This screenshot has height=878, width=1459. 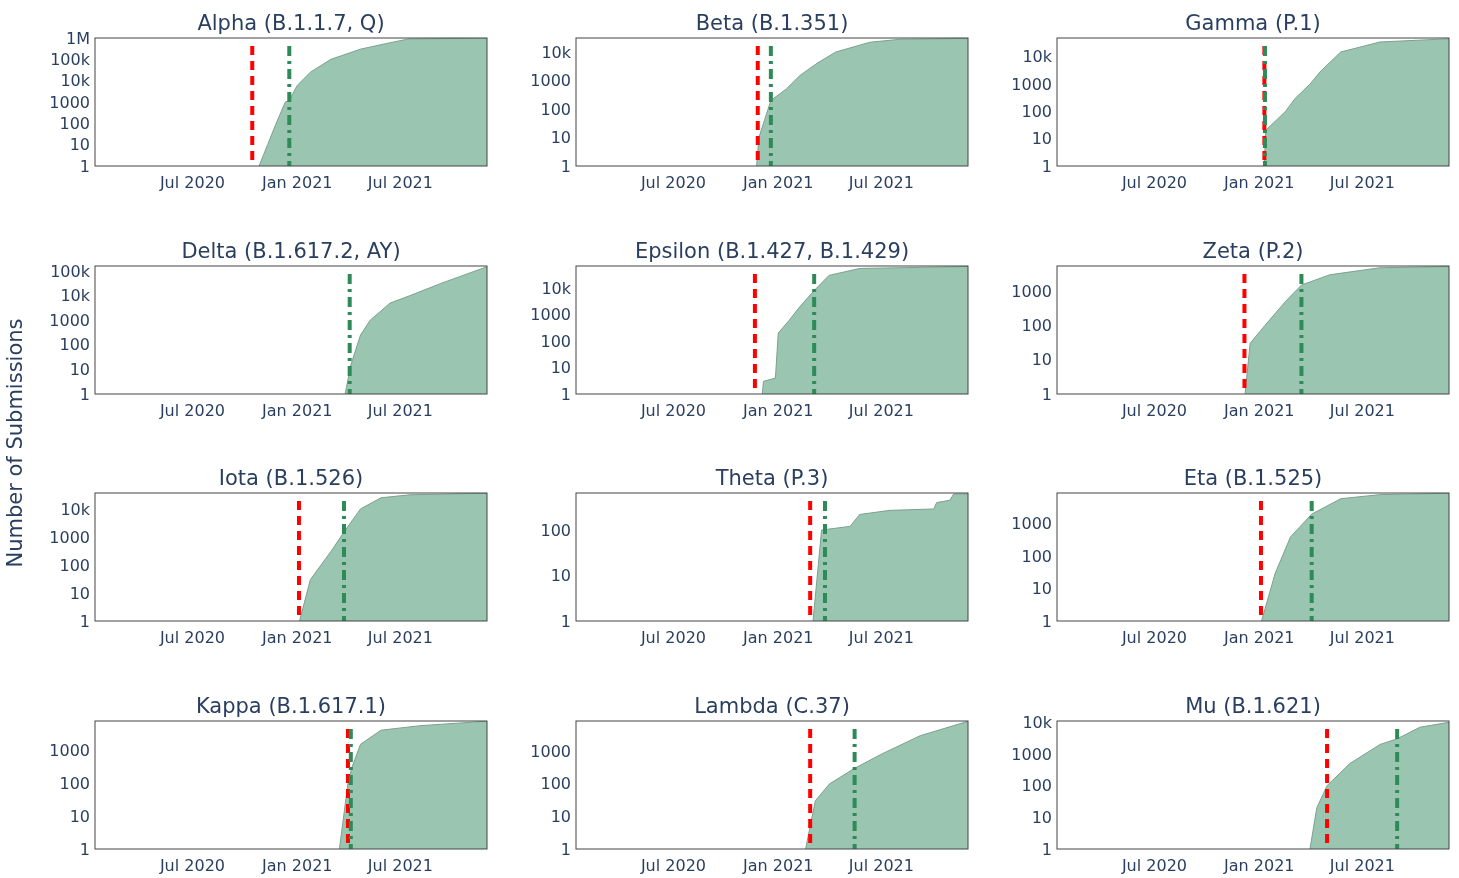 What do you see at coordinates (291, 706) in the screenshot?
I see `chart-title: Kappa (B.1.617.1)` at bounding box center [291, 706].